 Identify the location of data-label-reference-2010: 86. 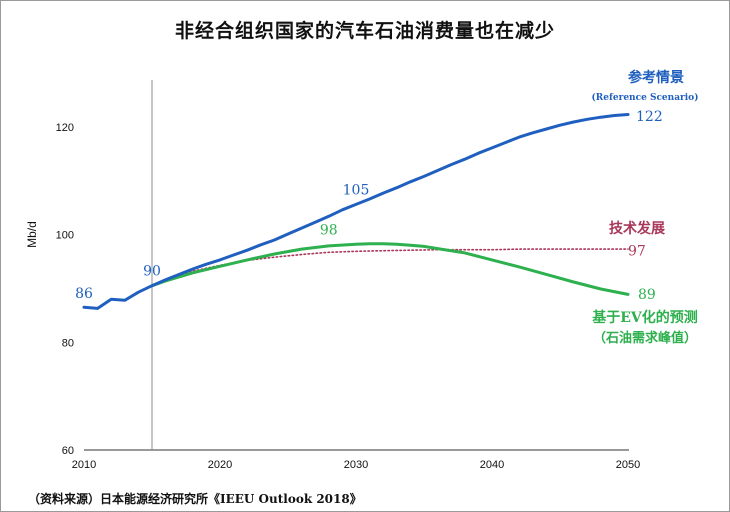
(84, 294).